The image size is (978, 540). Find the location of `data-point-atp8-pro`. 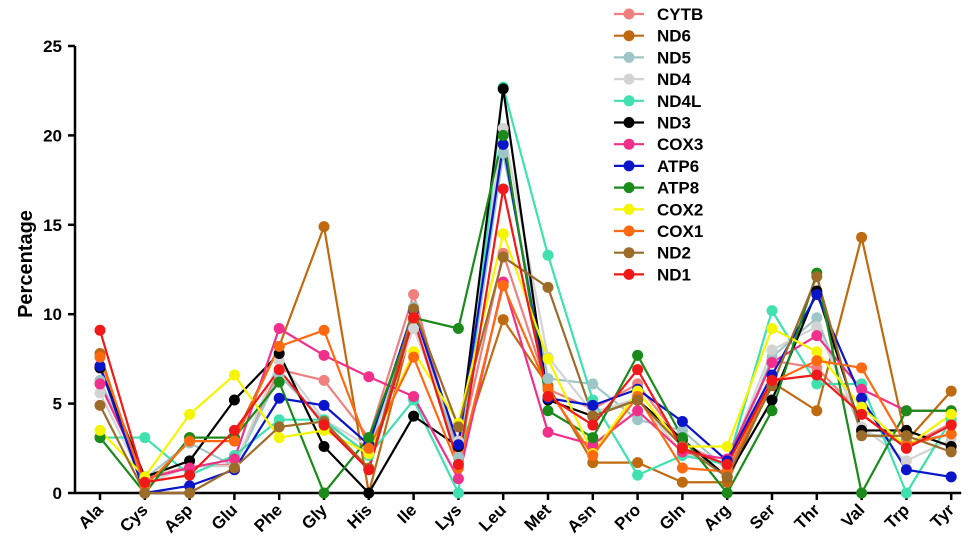

data-point-atp8-pro is located at coordinates (638, 355).